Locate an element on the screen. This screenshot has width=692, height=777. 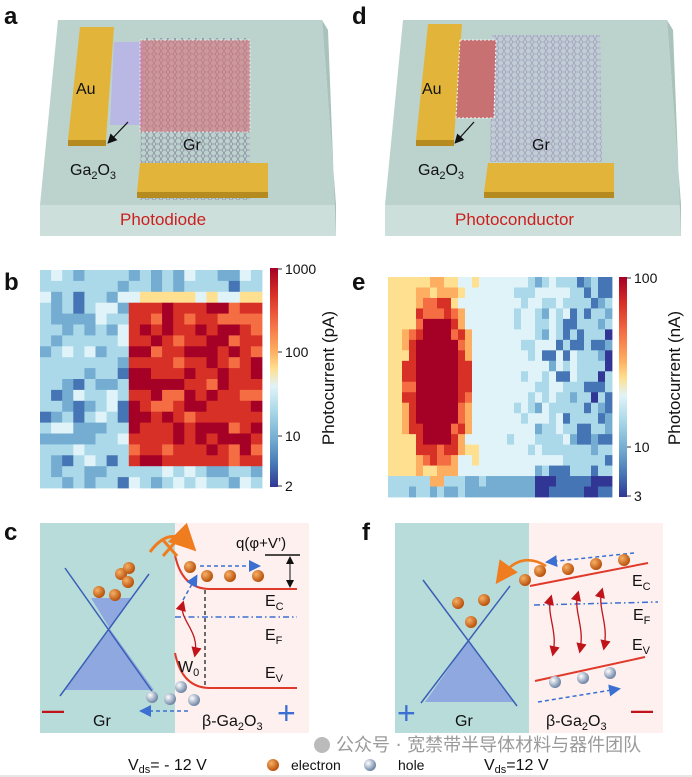
graphene-sheet is located at coordinates (546, 98).